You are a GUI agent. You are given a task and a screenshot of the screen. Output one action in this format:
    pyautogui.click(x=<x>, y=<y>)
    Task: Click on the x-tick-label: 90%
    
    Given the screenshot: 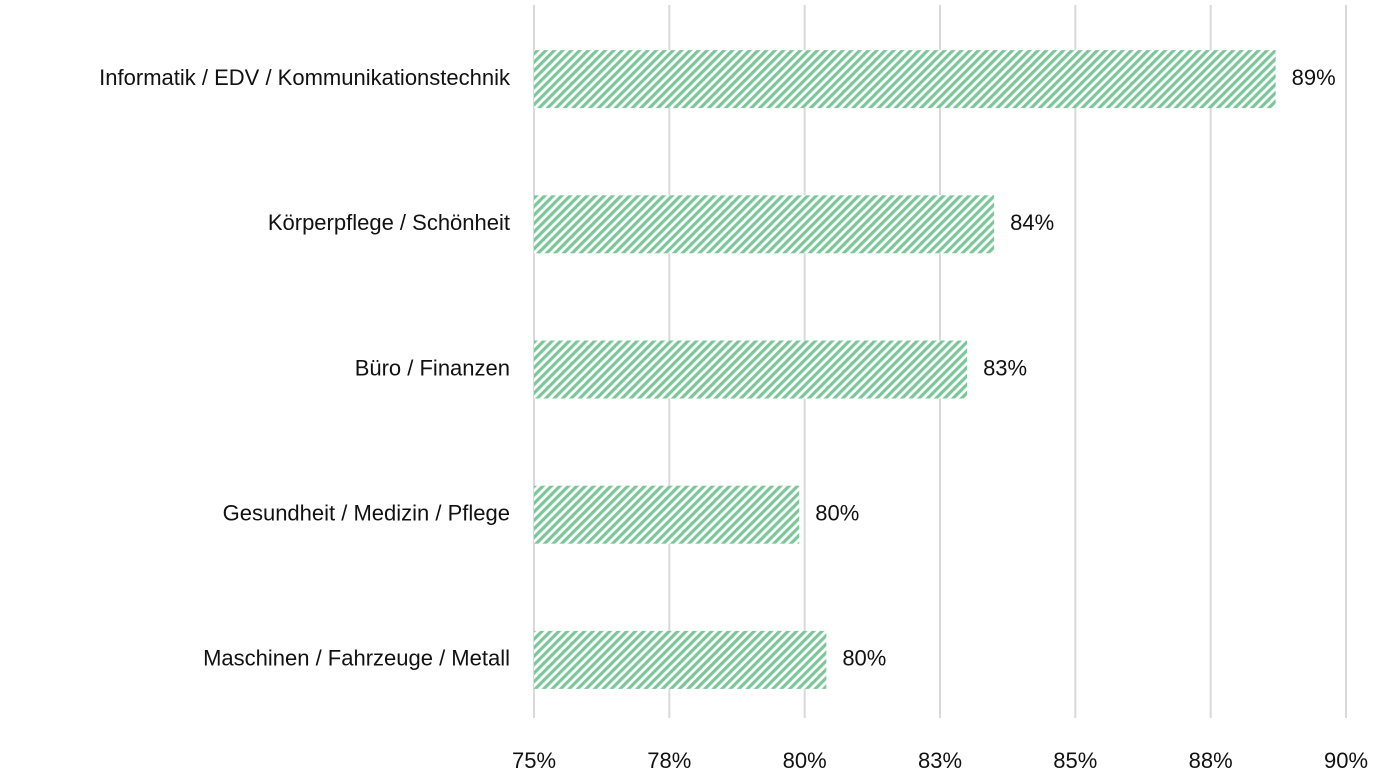 What is the action you would take?
    pyautogui.click(x=1346, y=760)
    